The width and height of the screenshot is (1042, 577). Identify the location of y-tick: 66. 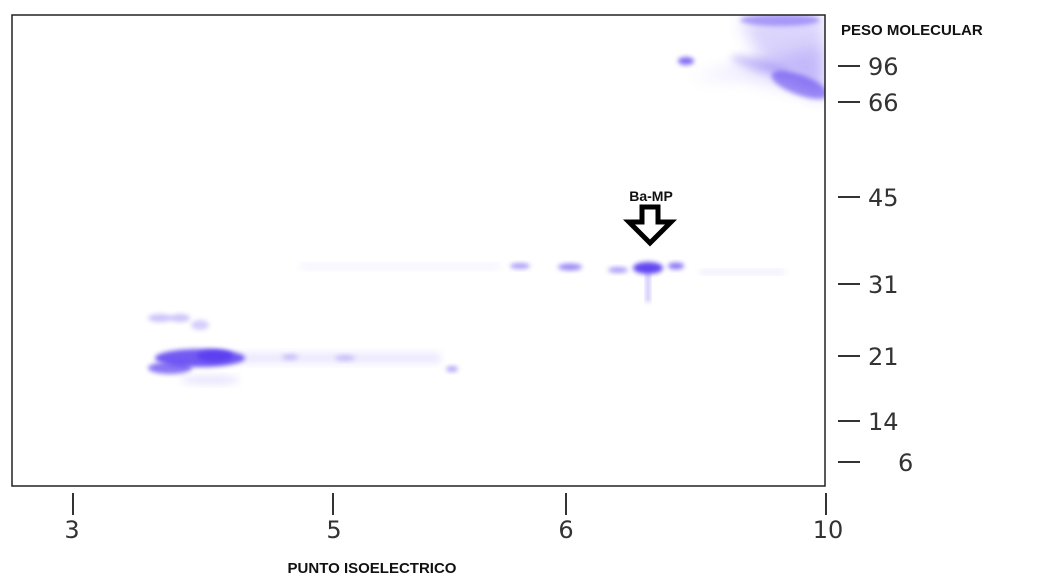
(868, 103).